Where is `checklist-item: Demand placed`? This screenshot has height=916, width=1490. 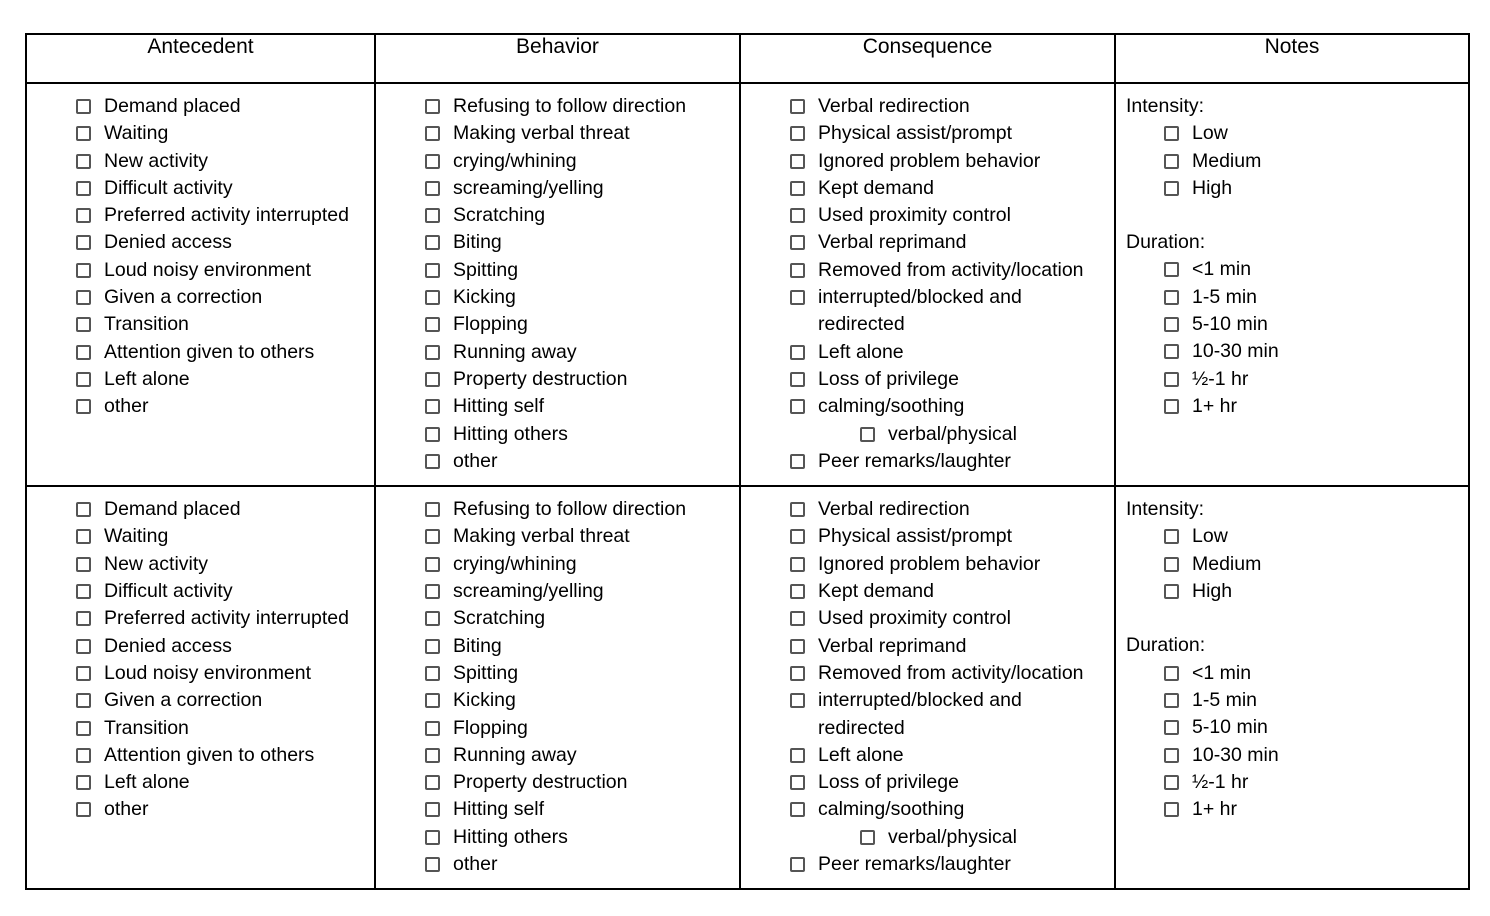
checklist-item: Demand placed is located at coordinates (222, 106).